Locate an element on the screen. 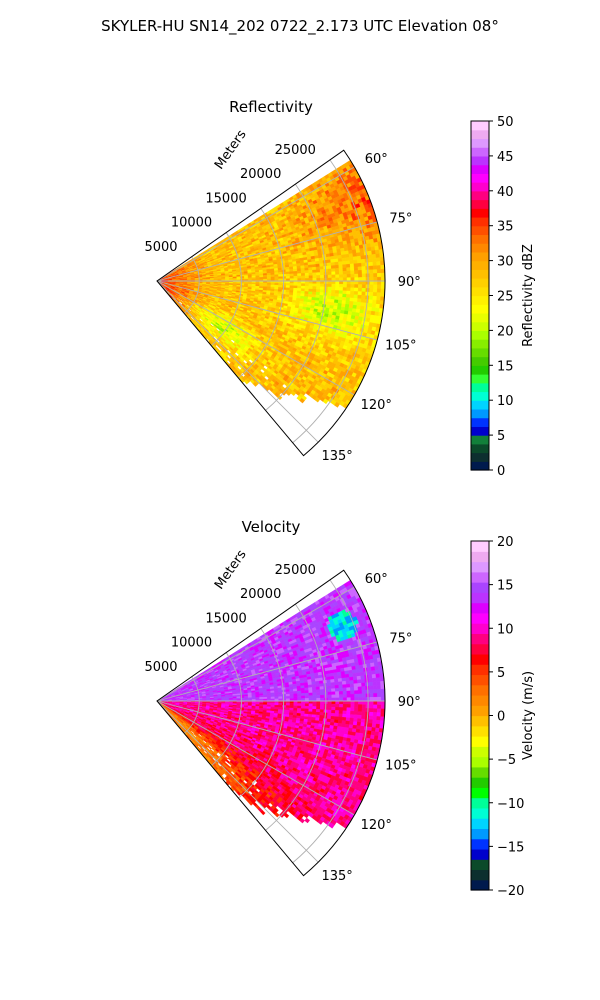  azimuth-tick-label: 135° is located at coordinates (336, 456).